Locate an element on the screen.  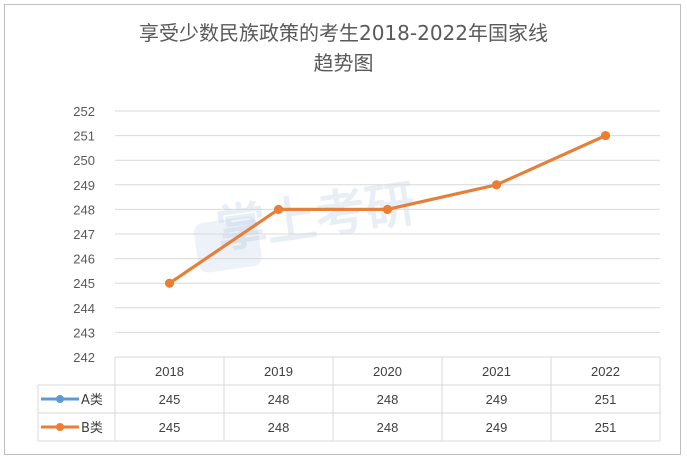
y-tick-label: 243 is located at coordinates (84, 332).